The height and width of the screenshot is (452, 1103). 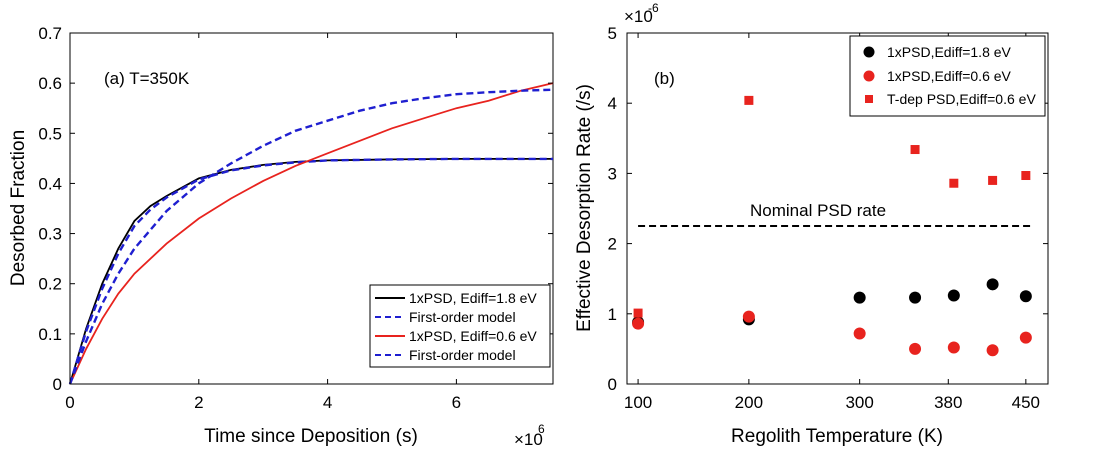 I want to click on x-tick-label-b-2: 300, so click(x=859, y=402).